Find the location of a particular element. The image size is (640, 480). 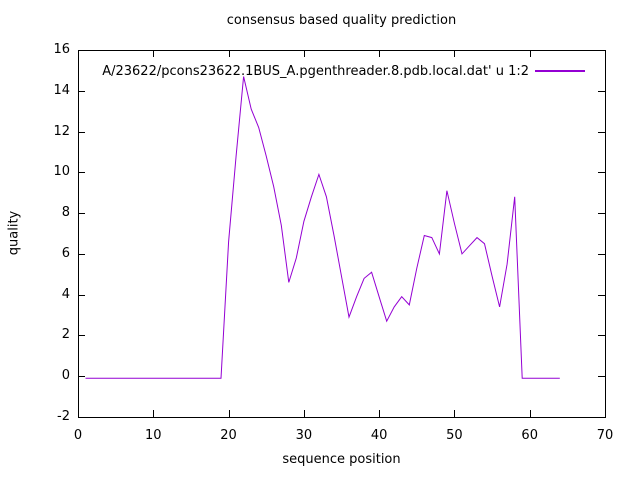

x-tick-label: 40 is located at coordinates (379, 435).